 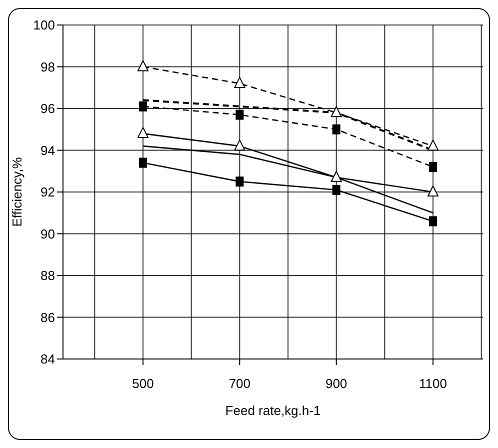 I want to click on y-tick-label: 90, so click(x=47, y=234).